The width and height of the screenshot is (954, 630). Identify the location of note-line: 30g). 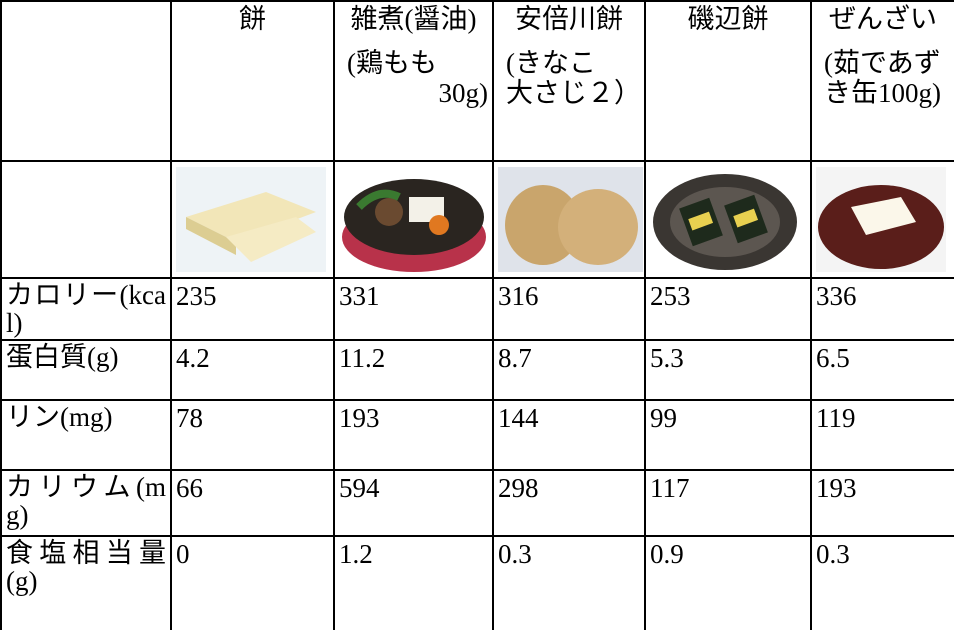
(463, 93).